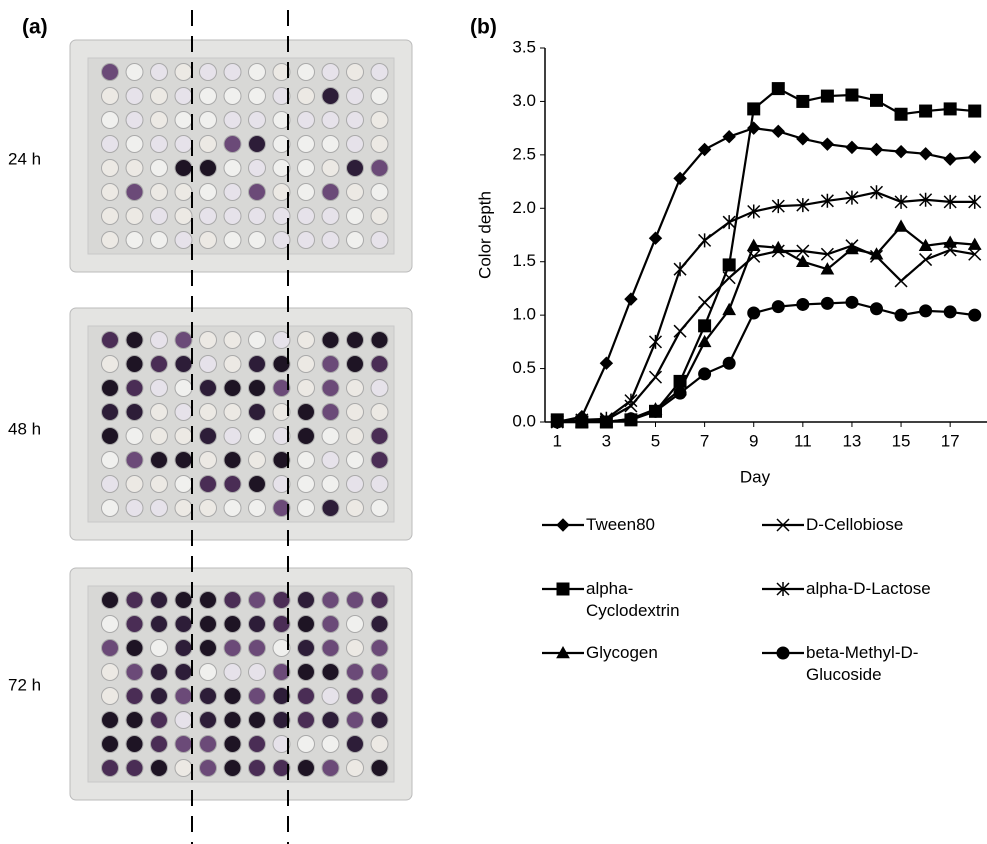  What do you see at coordinates (620, 524) in the screenshot?
I see `legend-label: Tween80` at bounding box center [620, 524].